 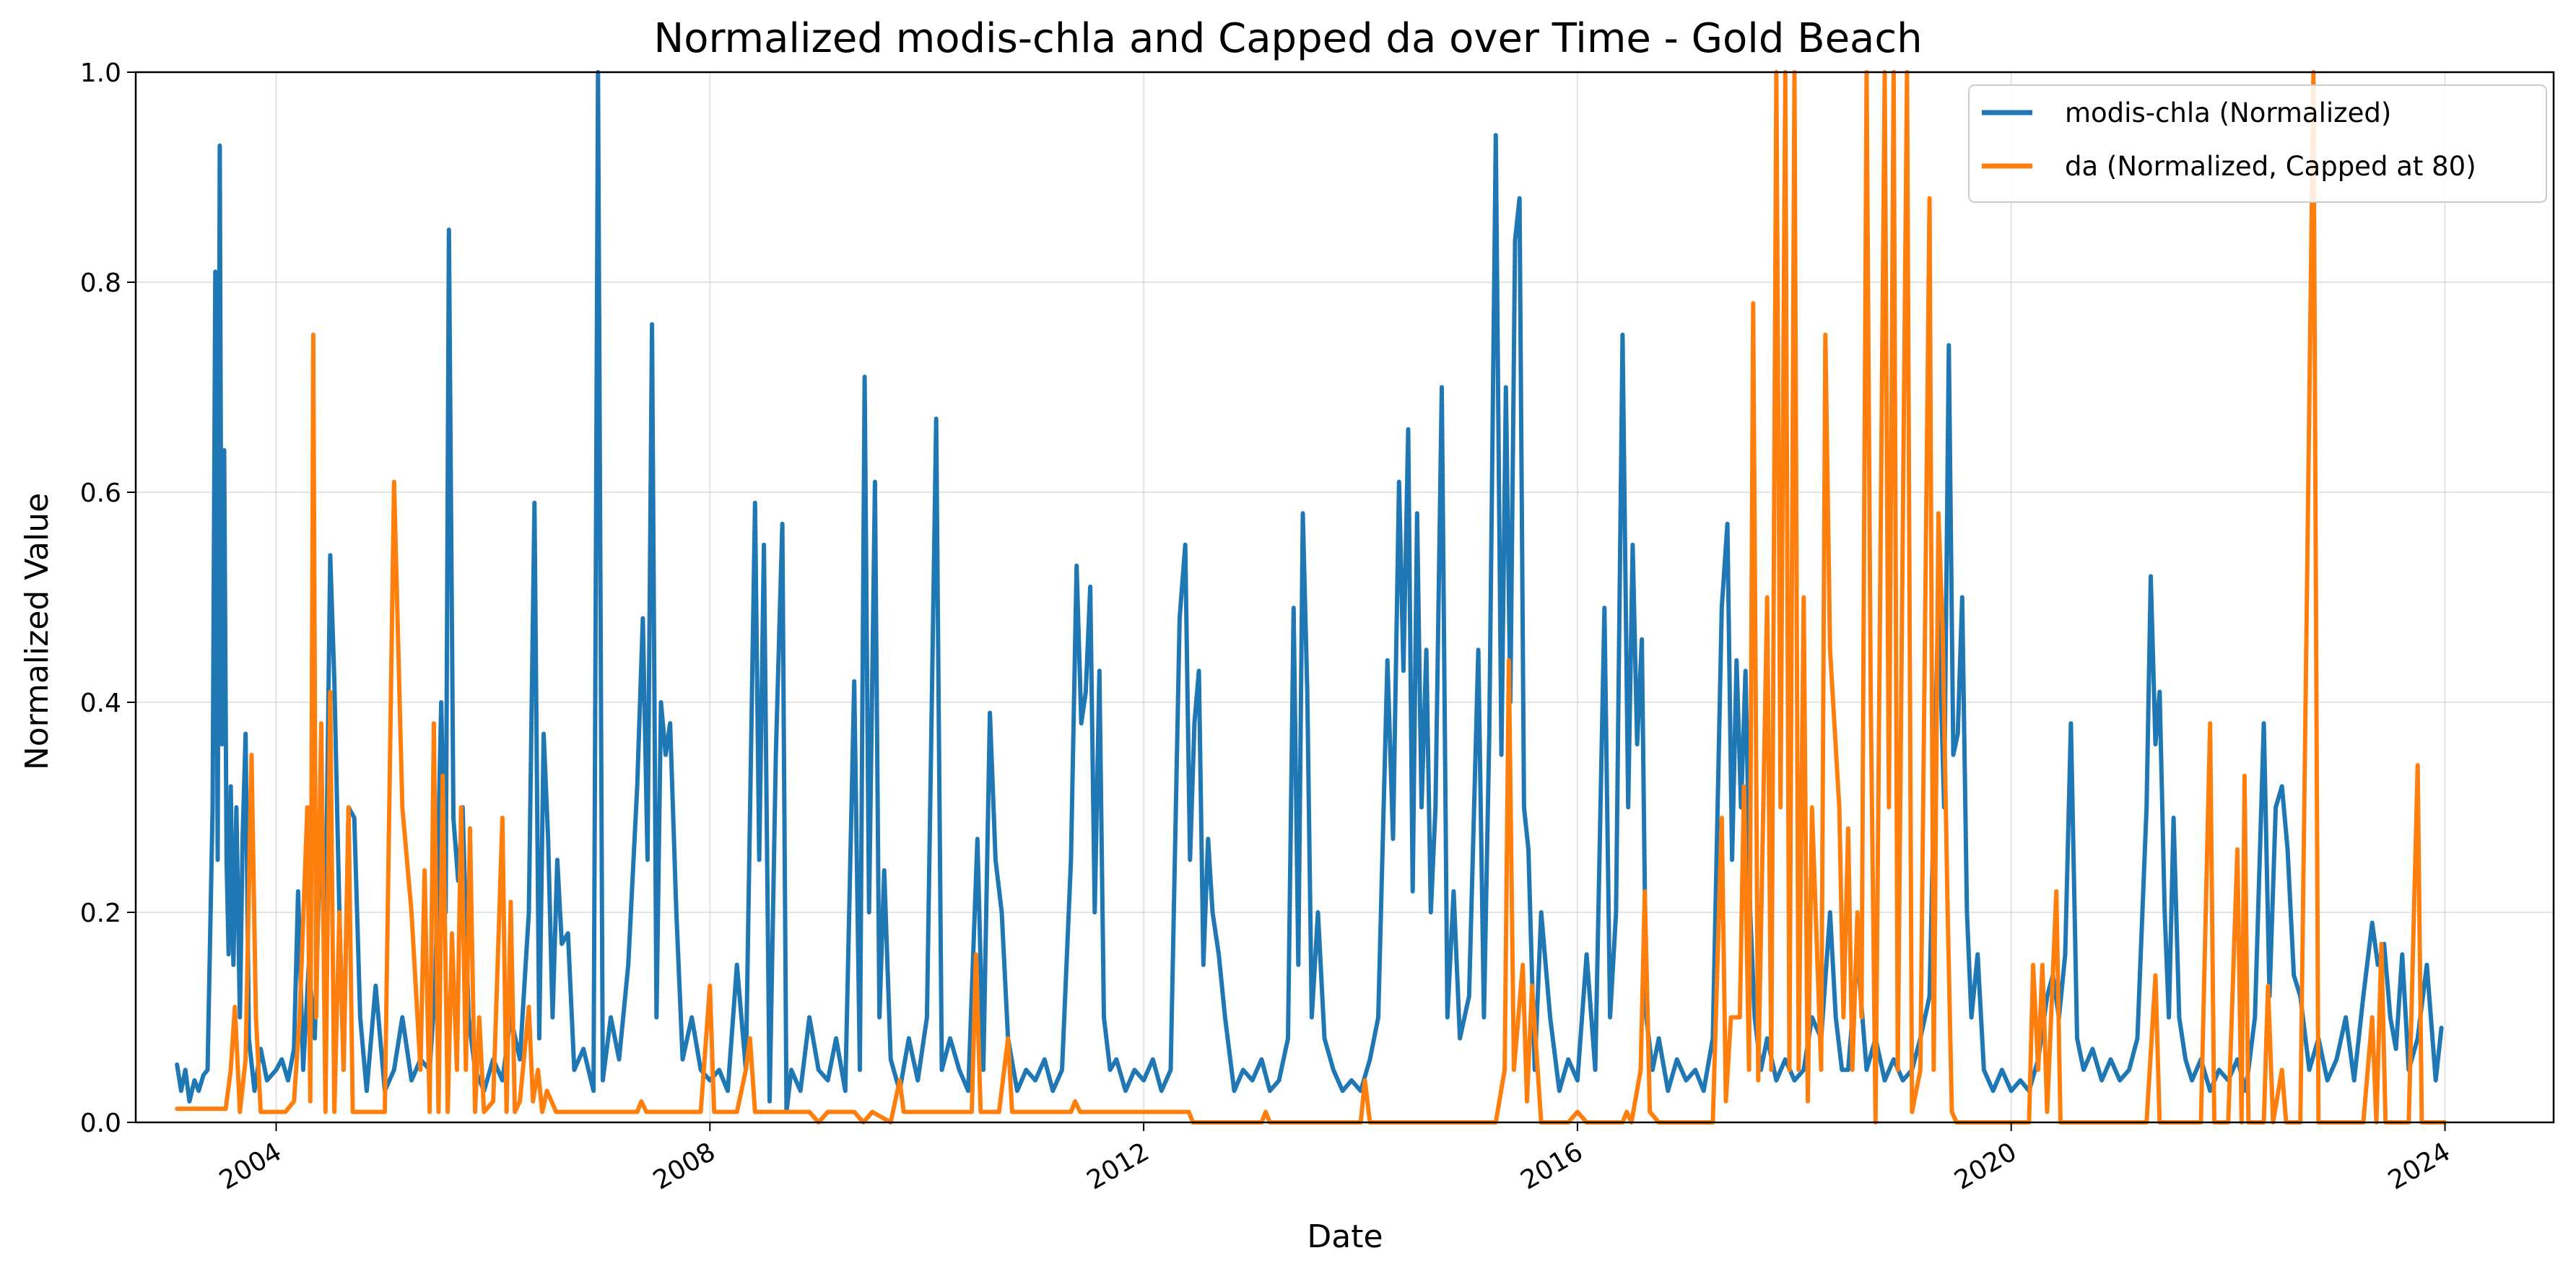 What do you see at coordinates (1345, 1236) in the screenshot?
I see `x-axis-label: Date` at bounding box center [1345, 1236].